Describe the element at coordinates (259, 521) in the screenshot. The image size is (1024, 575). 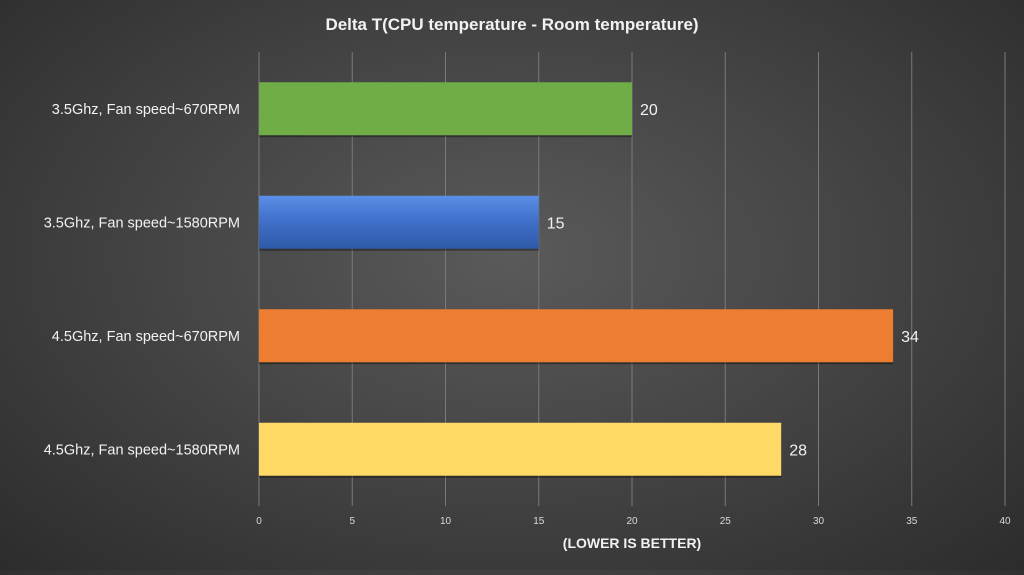
I see `x-tick-label: 0` at that location.